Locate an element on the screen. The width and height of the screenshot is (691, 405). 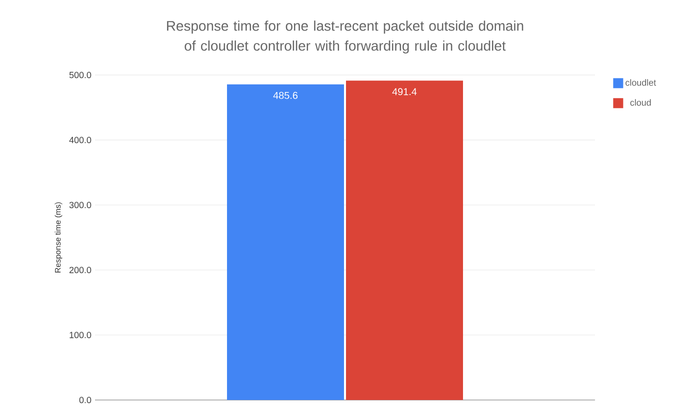
legend-label: cloudlet is located at coordinates (641, 82).